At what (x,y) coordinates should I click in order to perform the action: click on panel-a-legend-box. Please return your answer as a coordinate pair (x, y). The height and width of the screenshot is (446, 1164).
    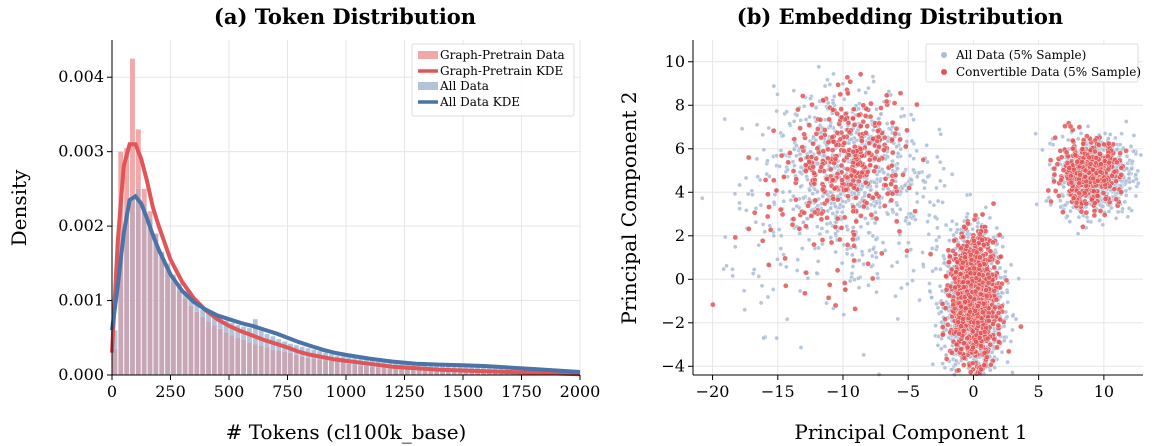
    Looking at the image, I should click on (493, 80).